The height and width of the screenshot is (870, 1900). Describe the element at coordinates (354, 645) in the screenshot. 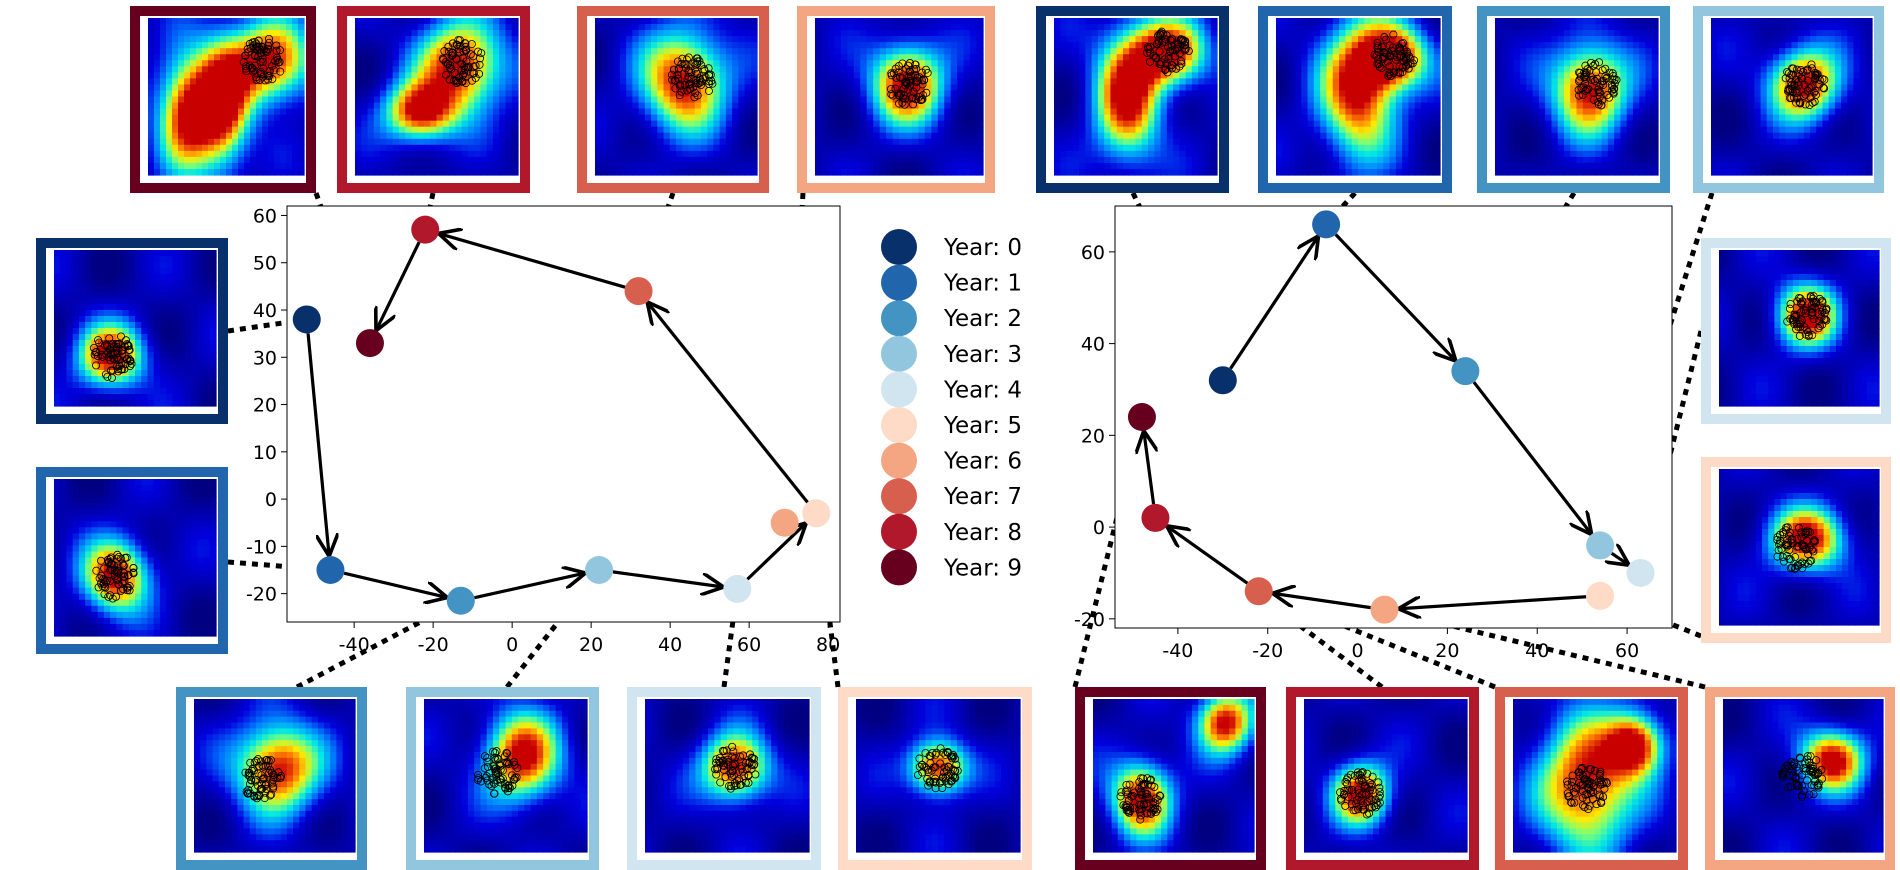

I see `x-tick-label: -40` at that location.